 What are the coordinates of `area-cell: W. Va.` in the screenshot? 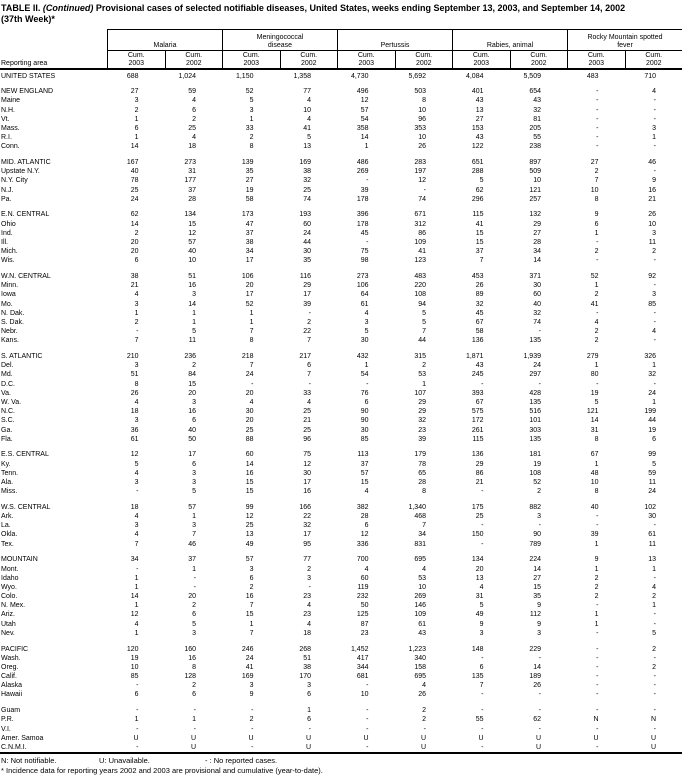 It's located at (11, 402).